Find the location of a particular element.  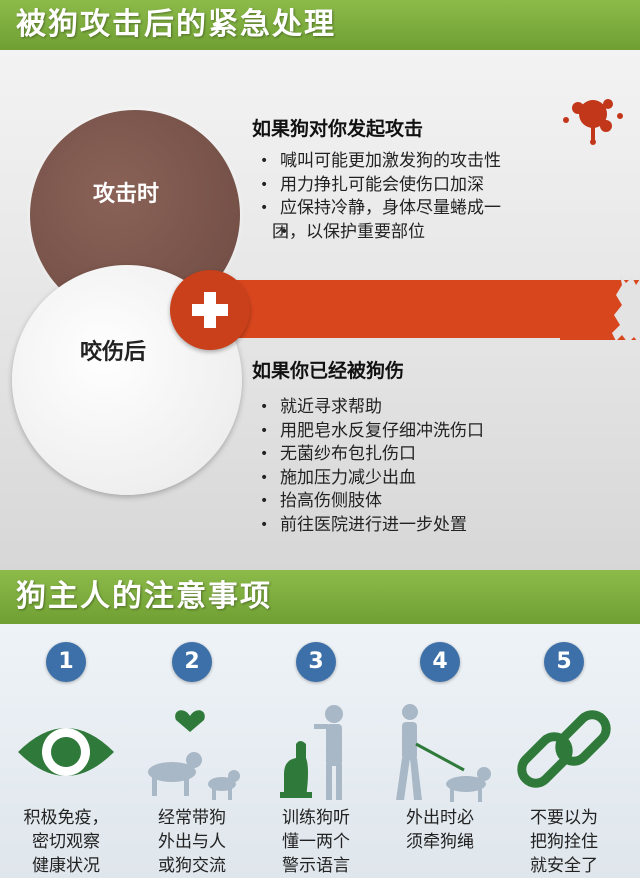

owner-header-banner: 狗主人的注意事项 is located at coordinates (320, 597).